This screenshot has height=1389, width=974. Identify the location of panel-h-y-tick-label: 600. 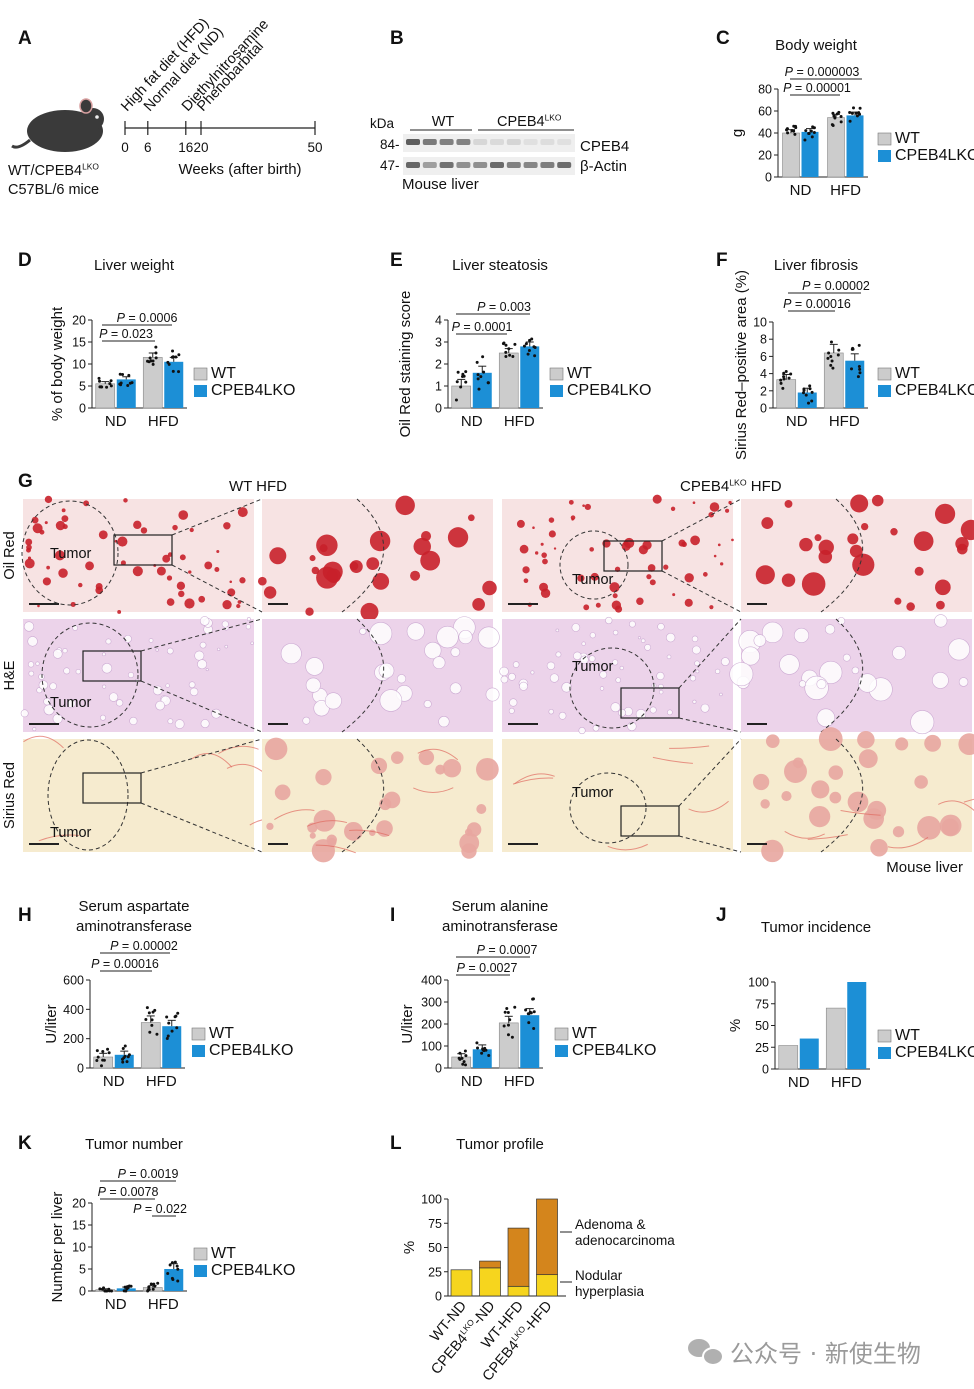
(73, 981).